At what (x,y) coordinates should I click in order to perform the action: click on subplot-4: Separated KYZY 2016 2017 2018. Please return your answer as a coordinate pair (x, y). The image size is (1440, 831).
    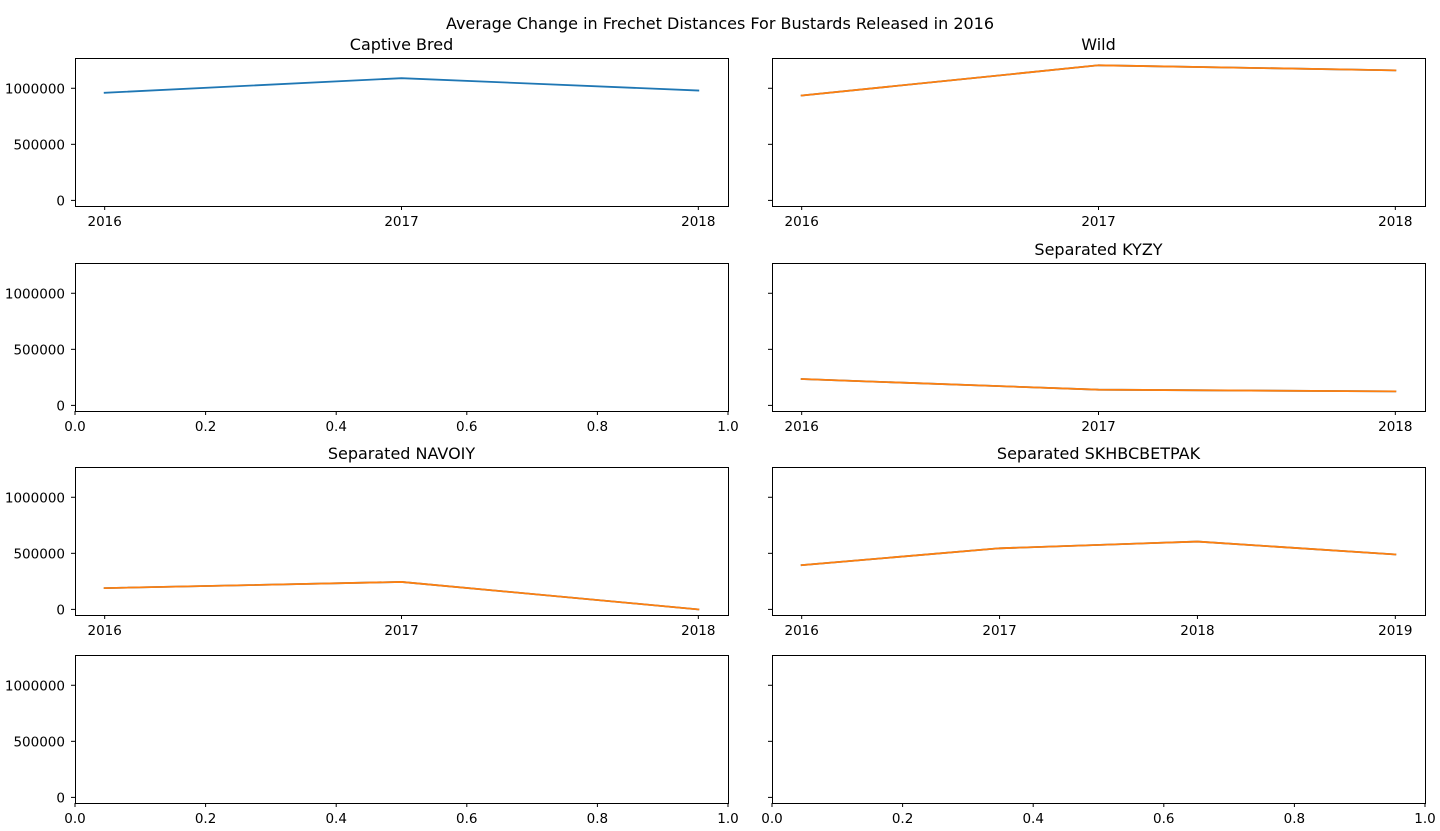
    Looking at the image, I should click on (1097, 337).